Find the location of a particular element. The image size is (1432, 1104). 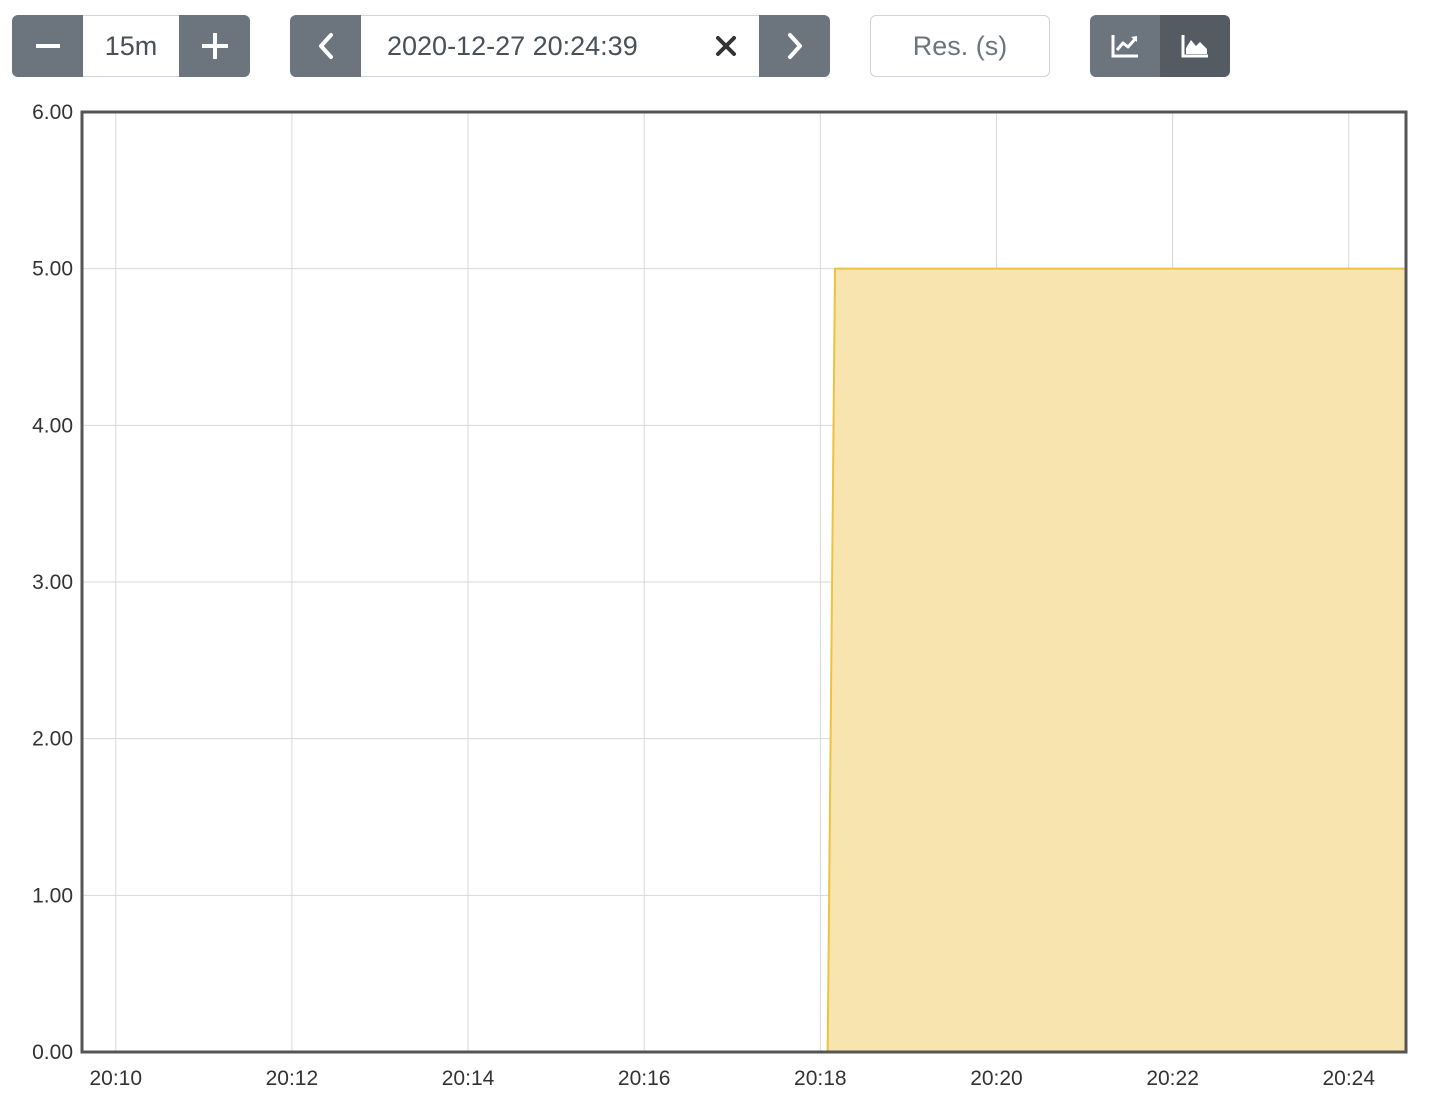

x-tick-label: 20:10 is located at coordinates (115, 1078).